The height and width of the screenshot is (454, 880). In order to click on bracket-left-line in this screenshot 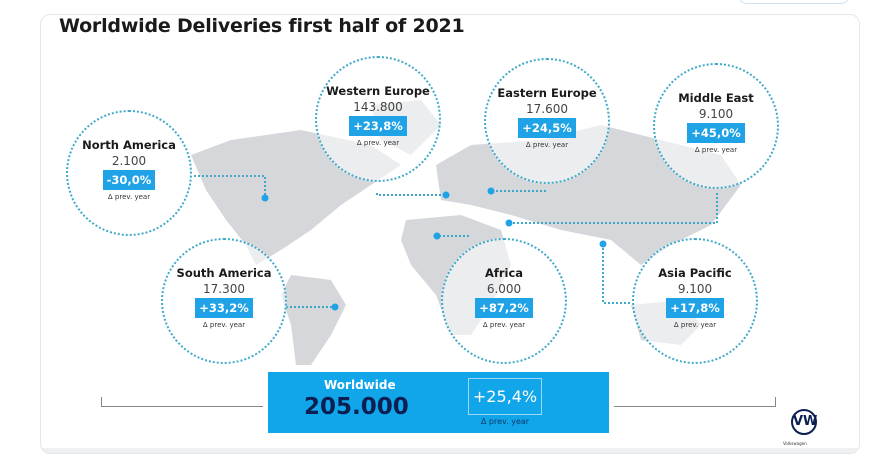, I will do `click(182, 406)`.